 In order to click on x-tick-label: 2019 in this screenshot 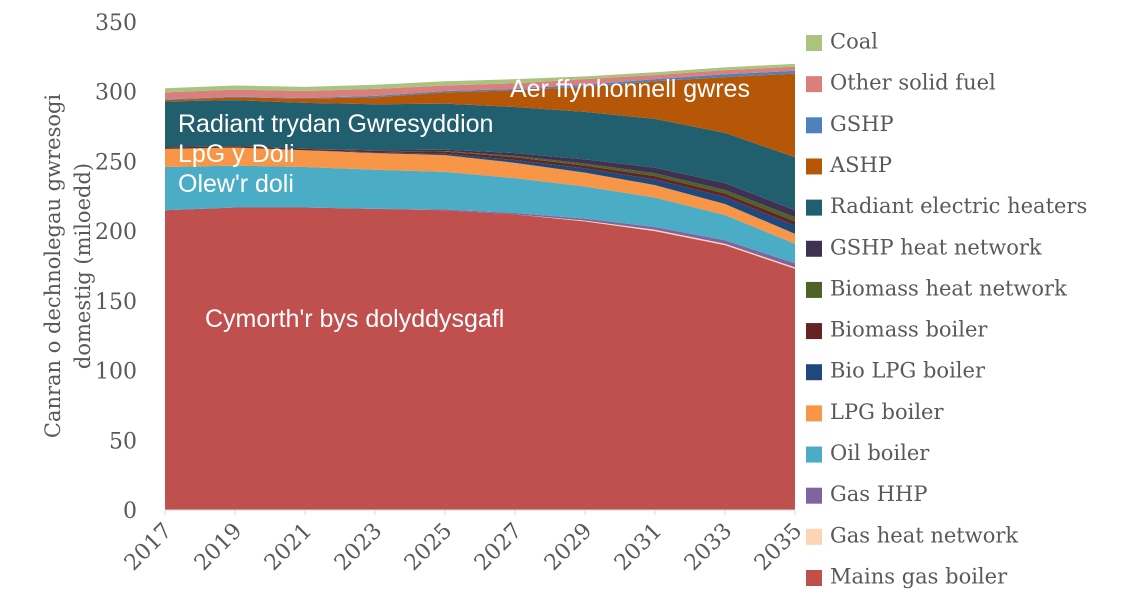, I will do `click(218, 547)`.